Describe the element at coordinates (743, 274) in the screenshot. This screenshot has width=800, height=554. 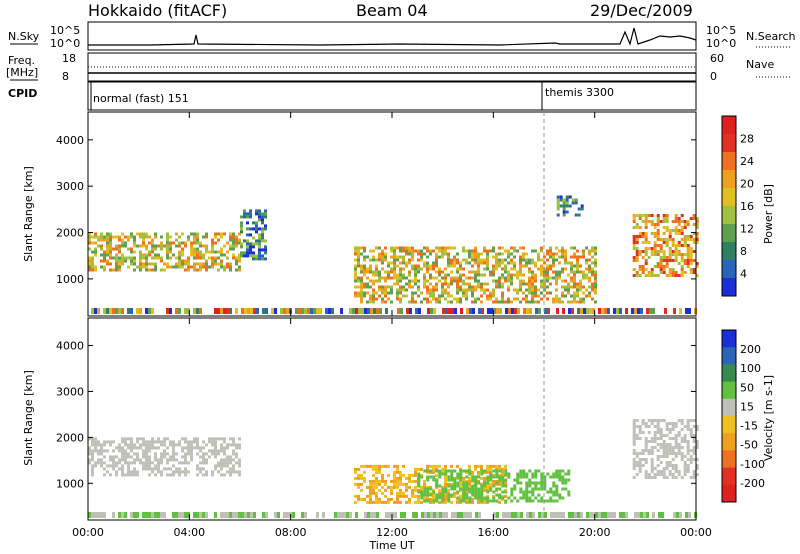
I see `colorbar-tick-label: 4` at that location.